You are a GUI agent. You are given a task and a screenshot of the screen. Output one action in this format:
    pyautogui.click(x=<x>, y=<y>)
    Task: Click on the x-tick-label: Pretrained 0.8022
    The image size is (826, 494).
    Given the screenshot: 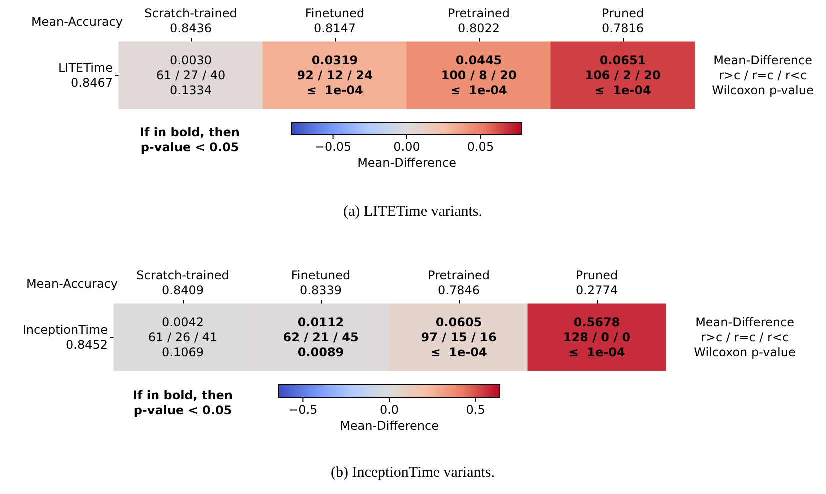 What is the action you would take?
    pyautogui.click(x=479, y=21)
    